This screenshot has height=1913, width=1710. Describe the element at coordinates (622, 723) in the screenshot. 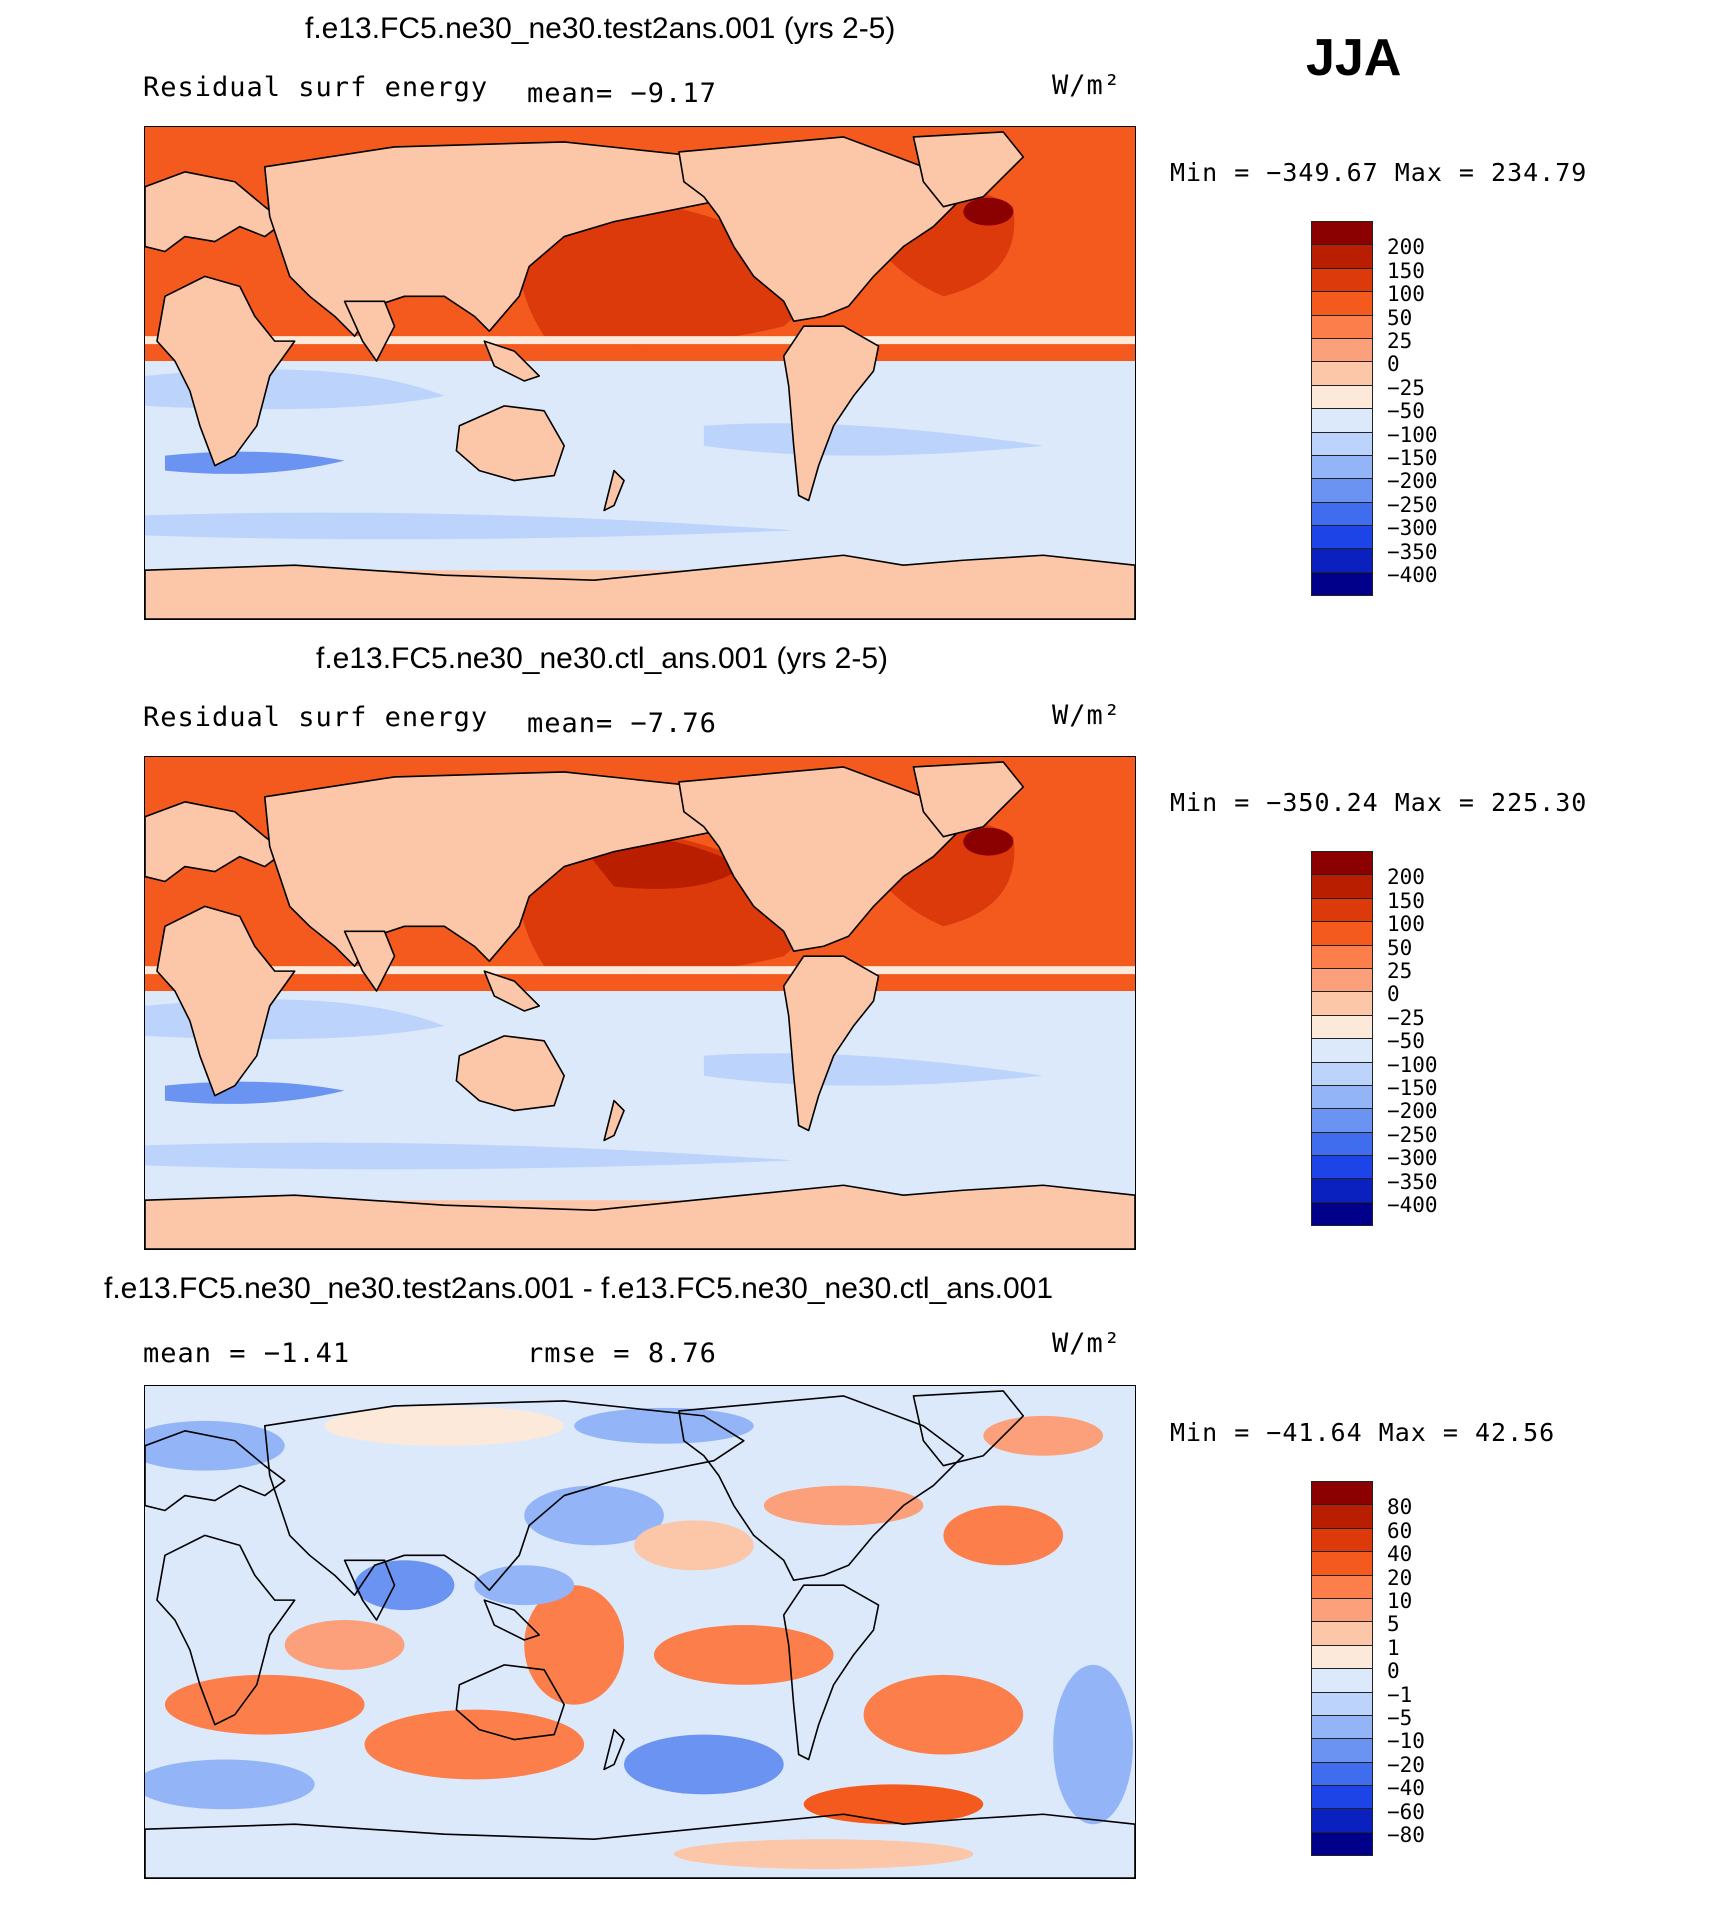

I see `panel-2-mean-label: mean= −7.76` at that location.